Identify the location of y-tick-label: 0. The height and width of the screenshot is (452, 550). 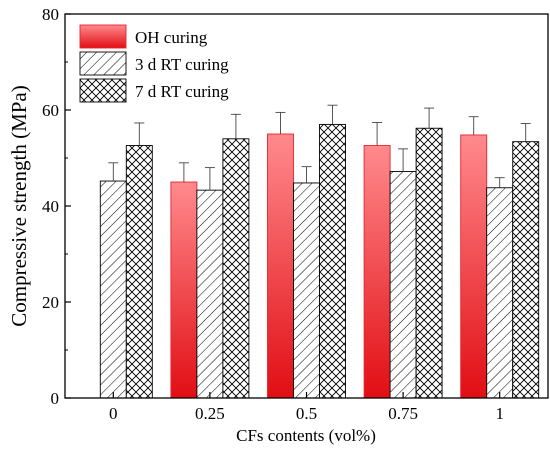
(55, 398).